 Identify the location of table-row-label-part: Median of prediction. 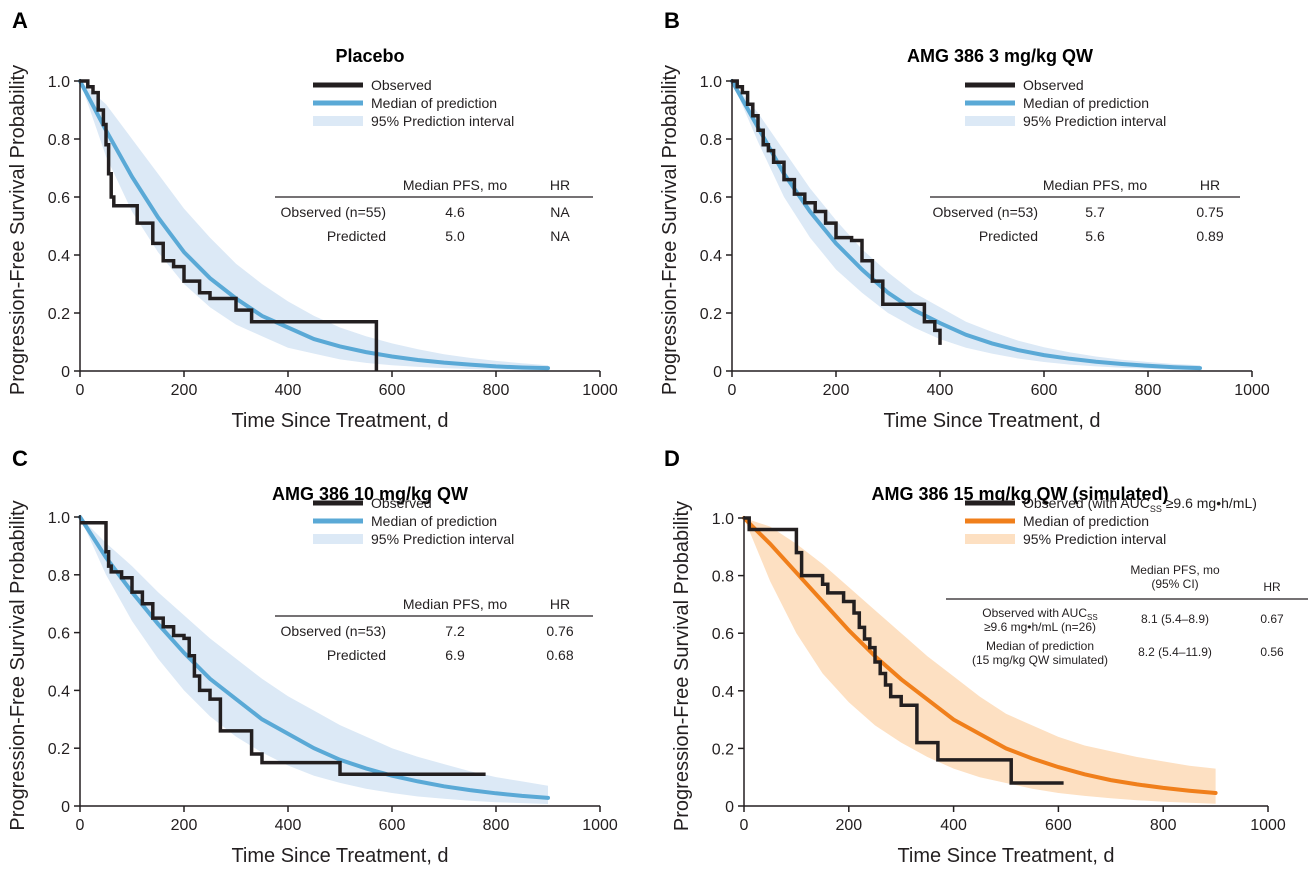
(1040, 646).